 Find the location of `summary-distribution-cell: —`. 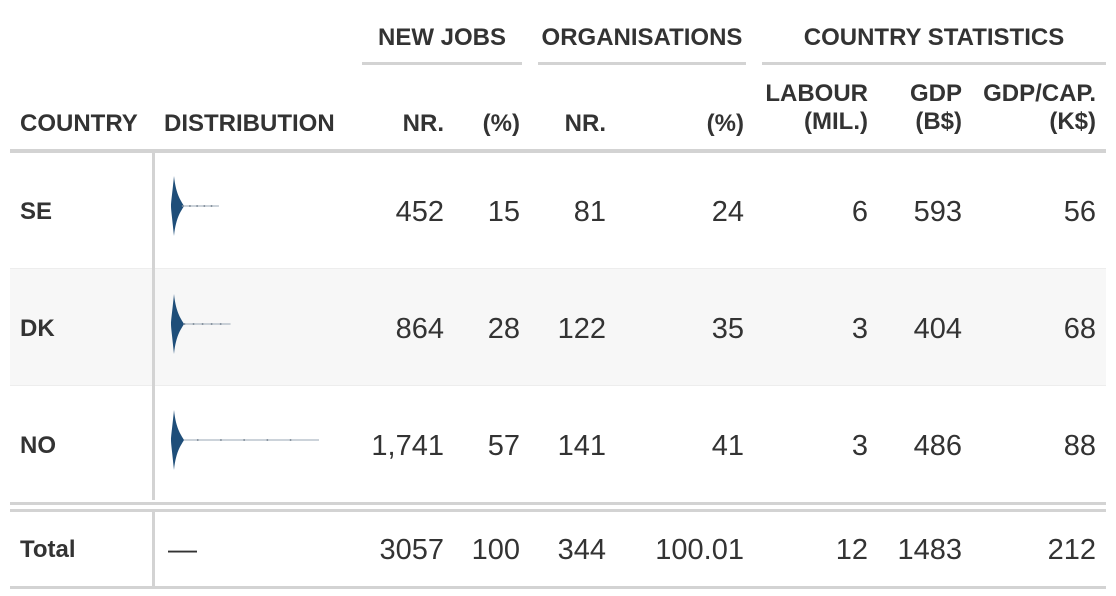

summary-distribution-cell: — is located at coordinates (182, 550).